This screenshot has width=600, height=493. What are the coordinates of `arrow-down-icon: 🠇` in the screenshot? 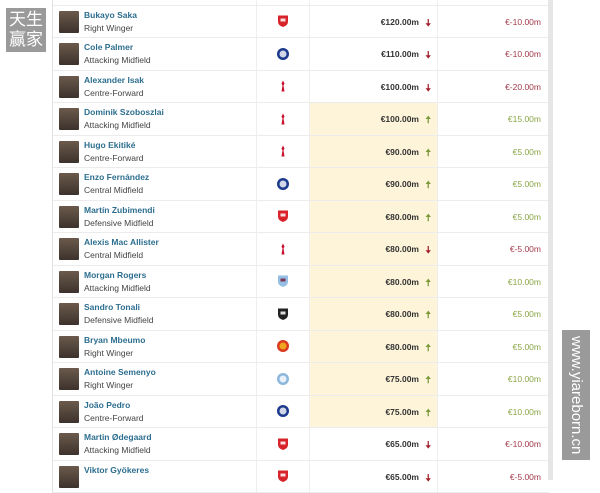 It's located at (428, 251).